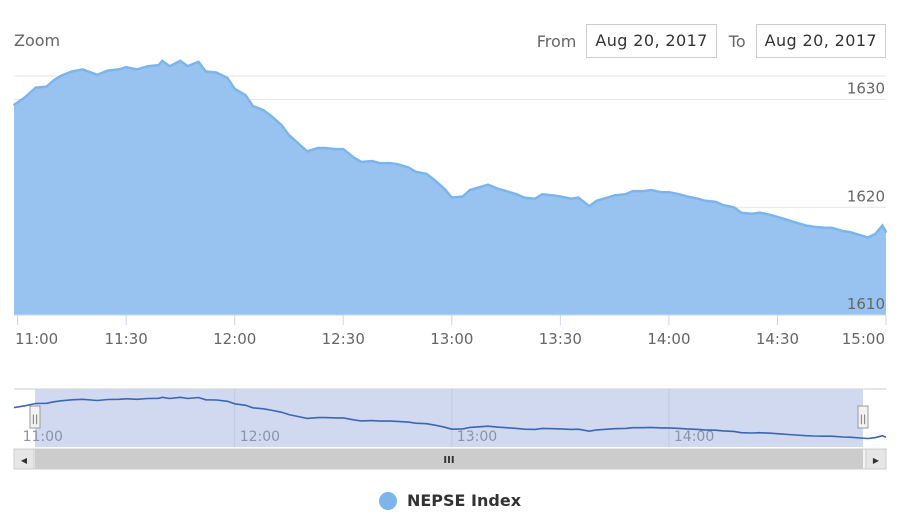 This screenshot has width=900, height=524. I want to click on x-tick-label: 11:30, so click(126, 339).